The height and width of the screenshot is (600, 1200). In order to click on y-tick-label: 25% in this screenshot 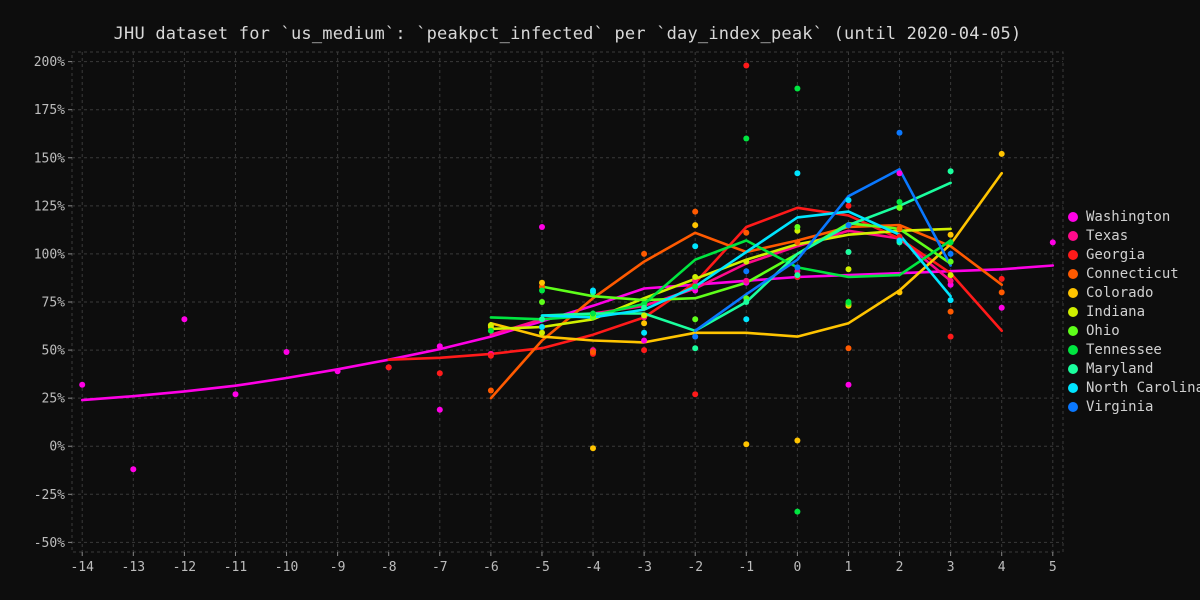, I will do `click(54, 399)`.